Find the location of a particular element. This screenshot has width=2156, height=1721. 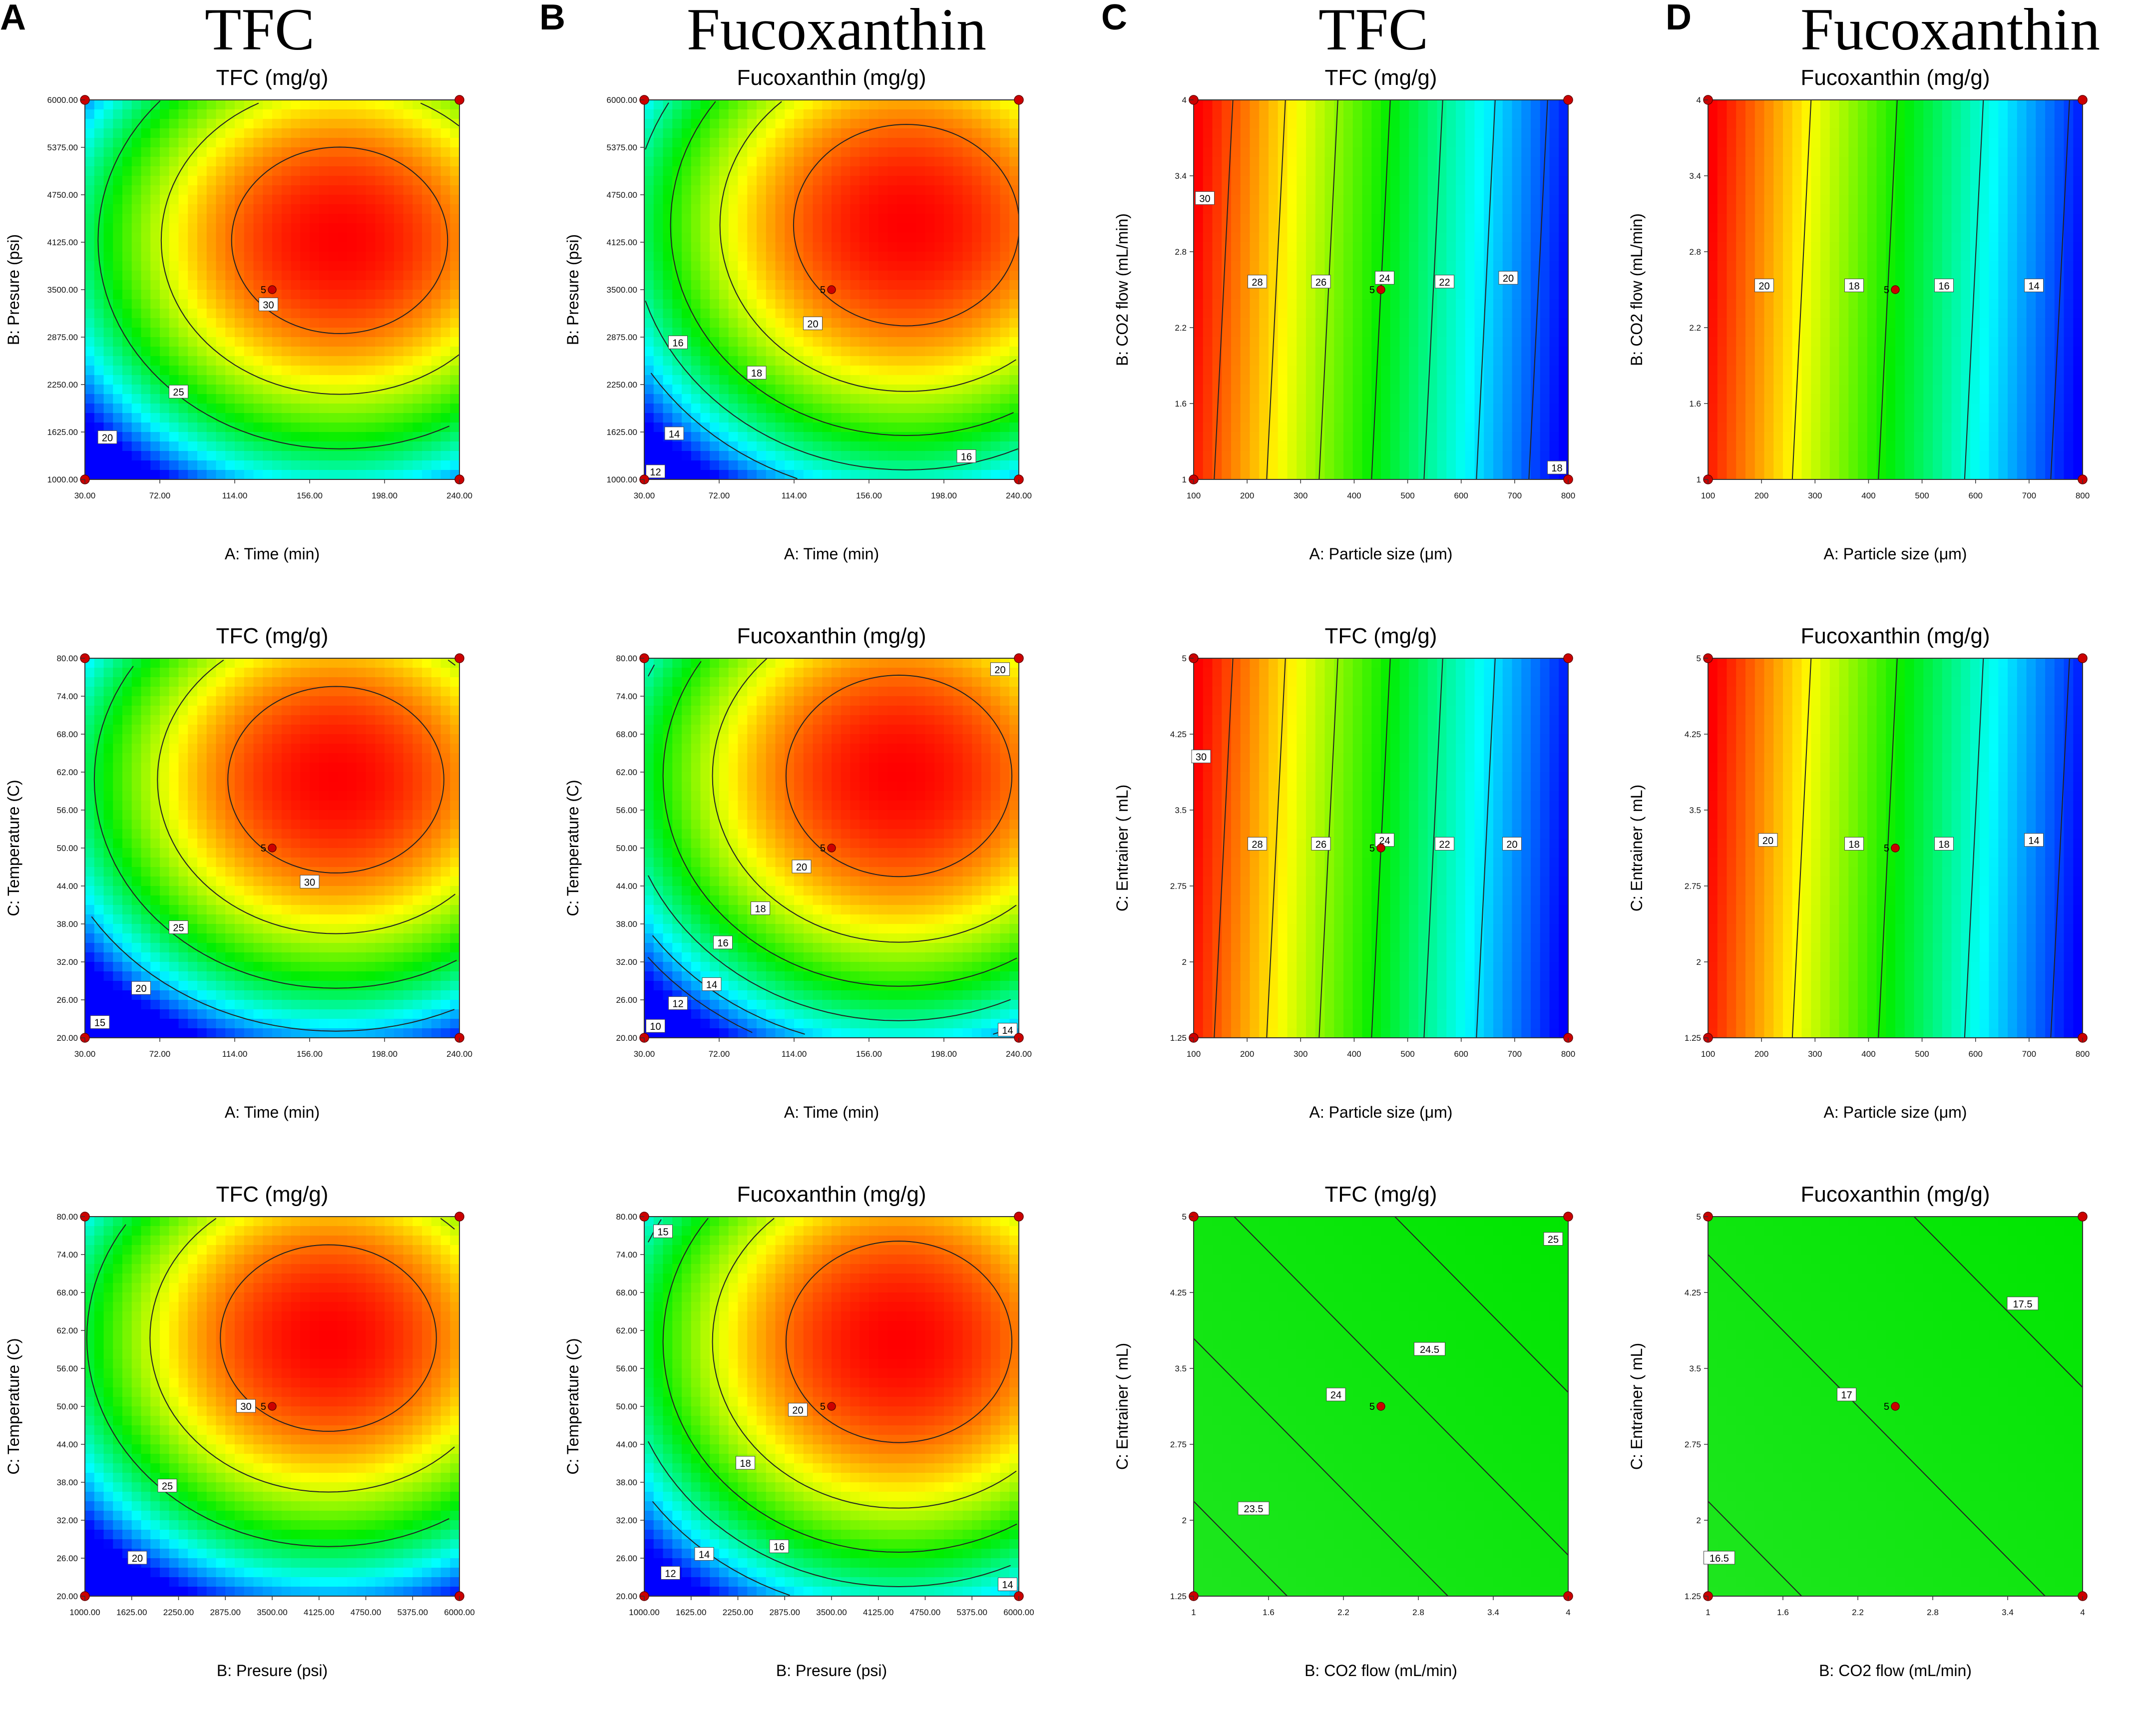

y-tick-label: 68.00 is located at coordinates (67, 1292).